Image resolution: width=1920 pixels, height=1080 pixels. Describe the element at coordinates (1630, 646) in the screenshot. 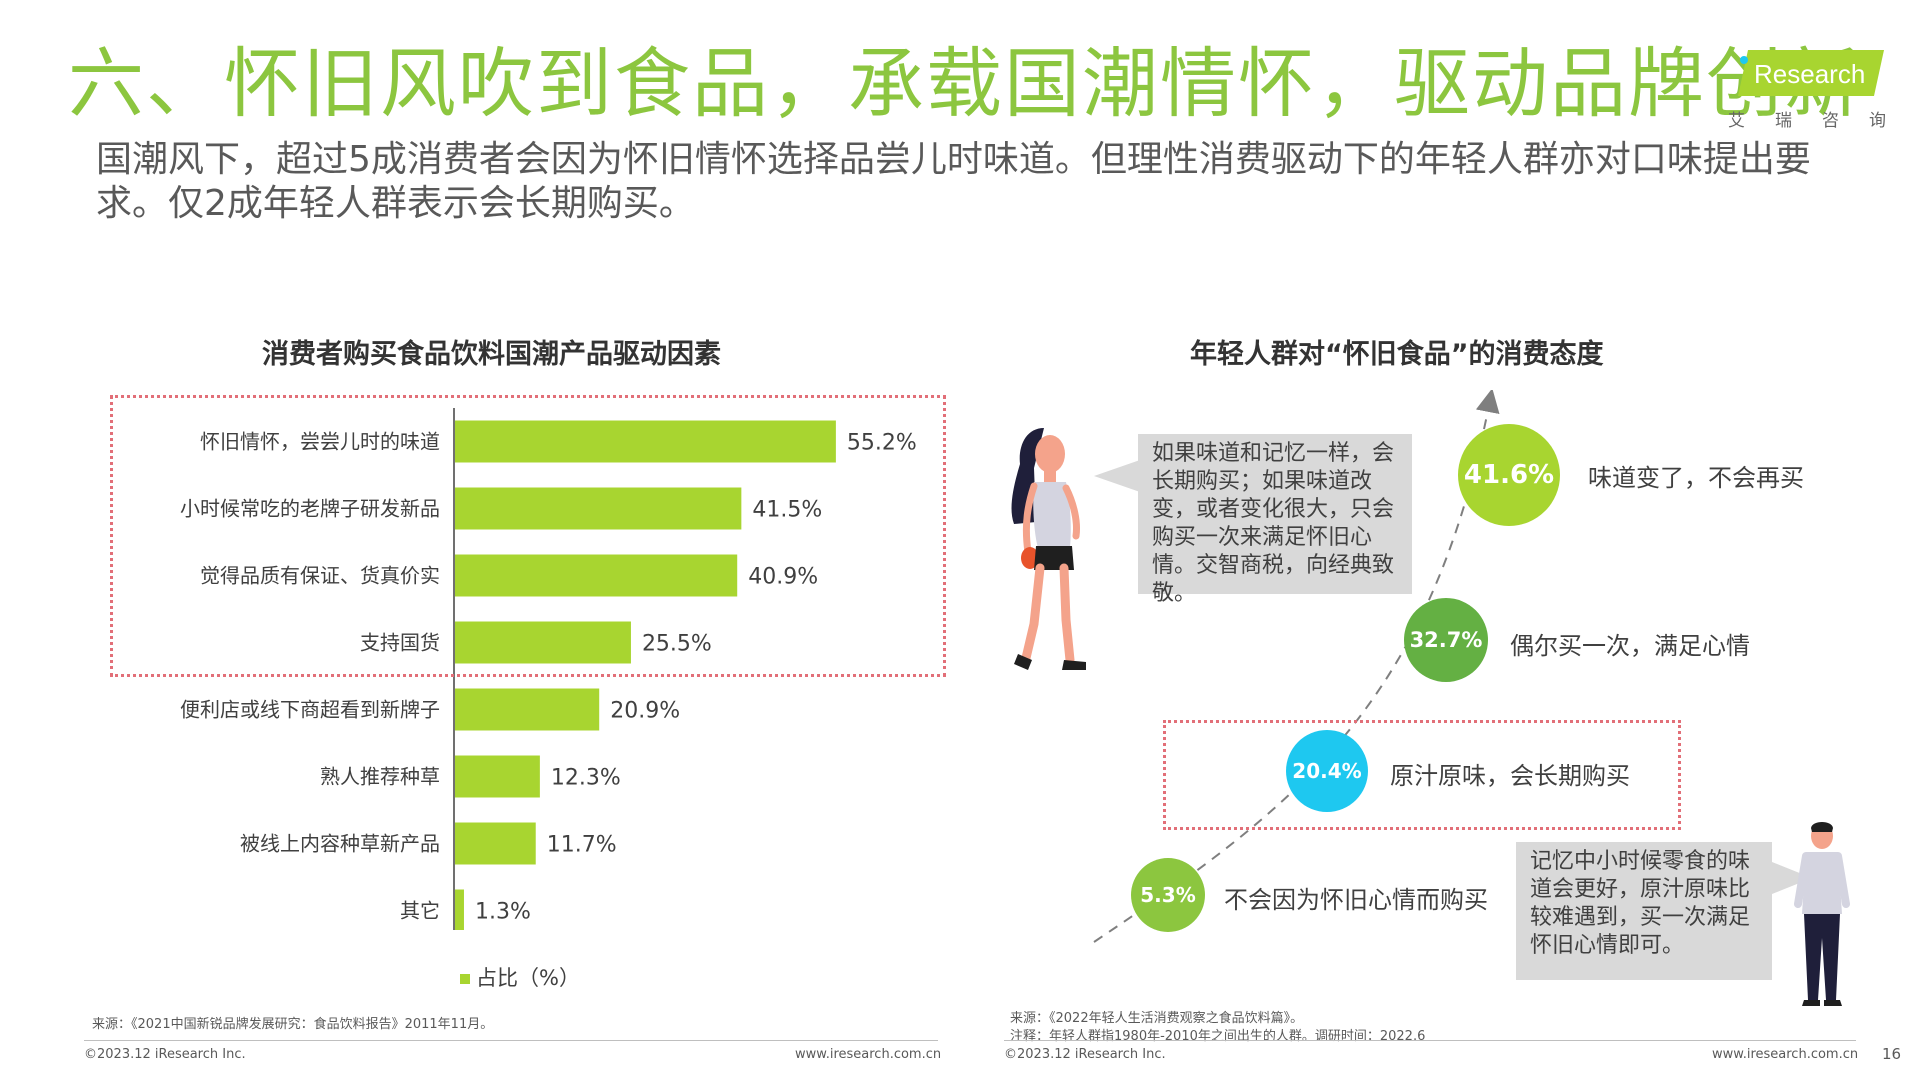

I see `attitude-label-3: 偶尔买一次，满足心情` at that location.